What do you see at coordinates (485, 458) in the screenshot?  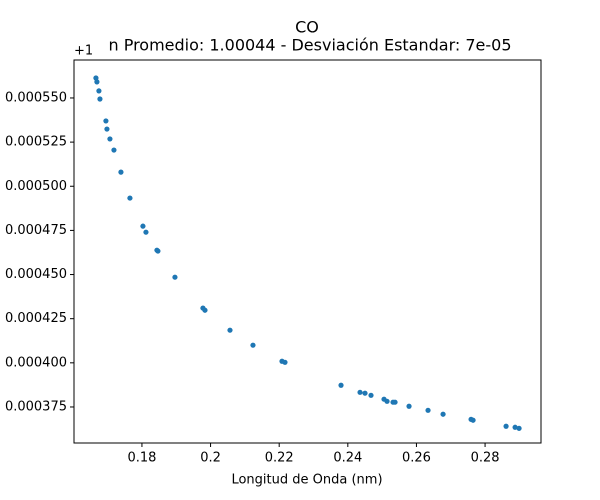 I see `x-tick-label: 0.28` at bounding box center [485, 458].